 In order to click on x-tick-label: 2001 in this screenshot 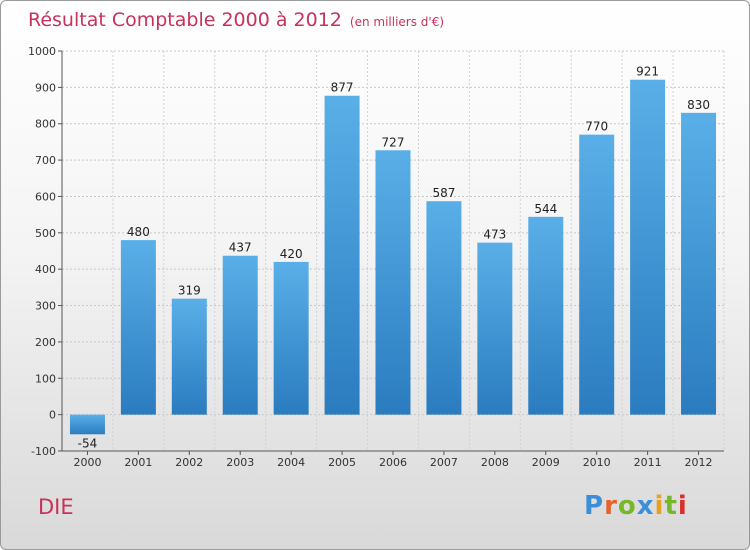, I will do `click(138, 462)`.